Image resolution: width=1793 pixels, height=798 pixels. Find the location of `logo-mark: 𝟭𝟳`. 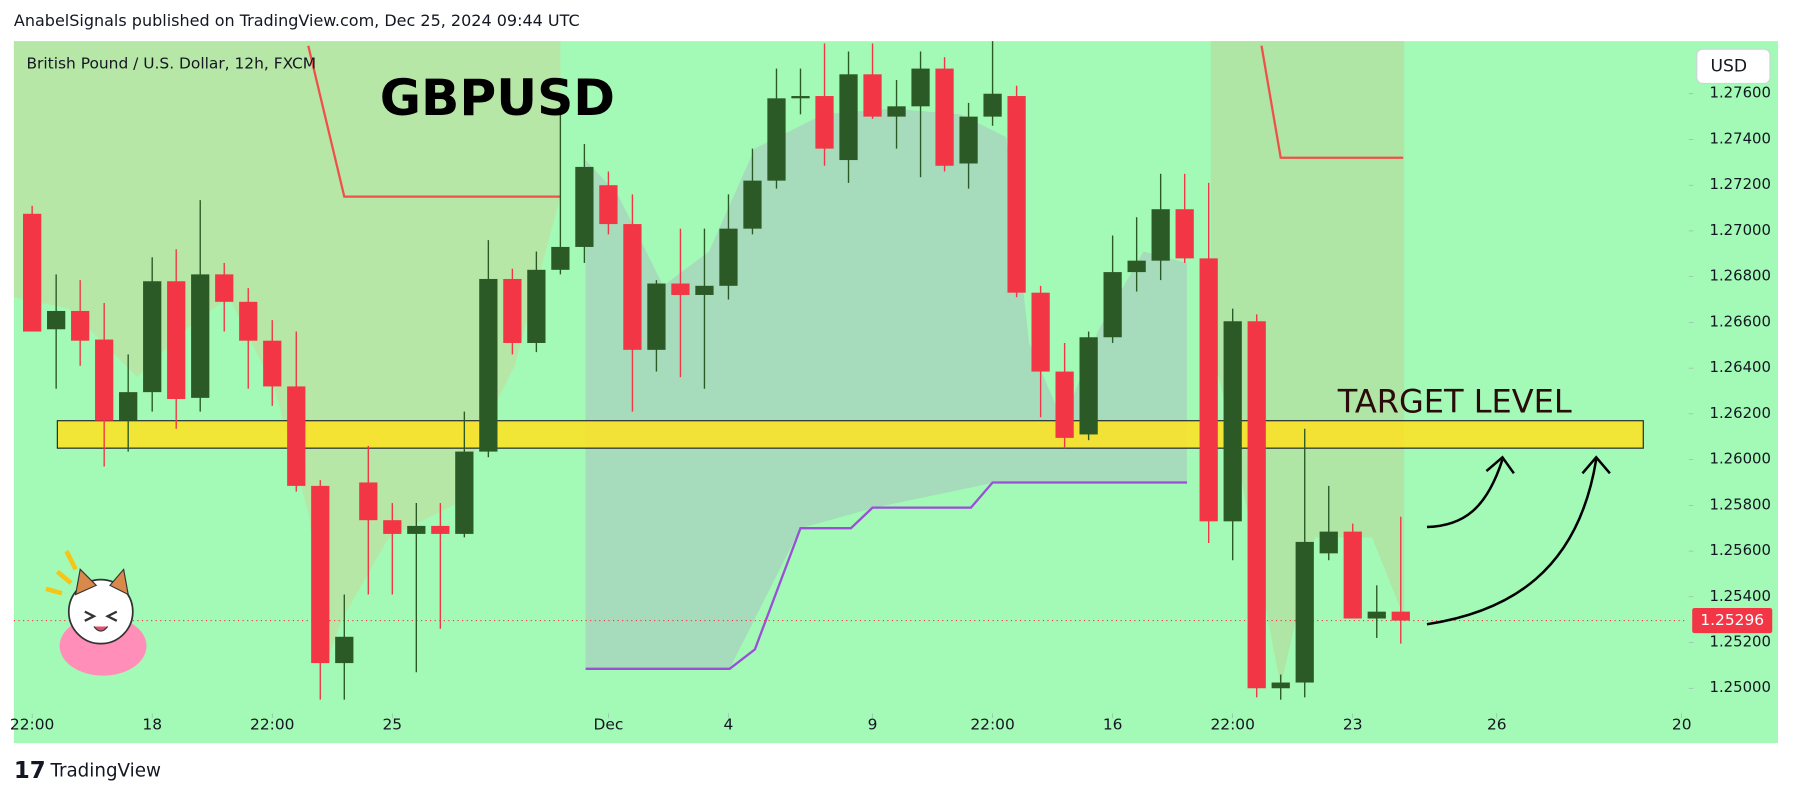

logo-mark: 𝟭𝟳 is located at coordinates (30, 771).